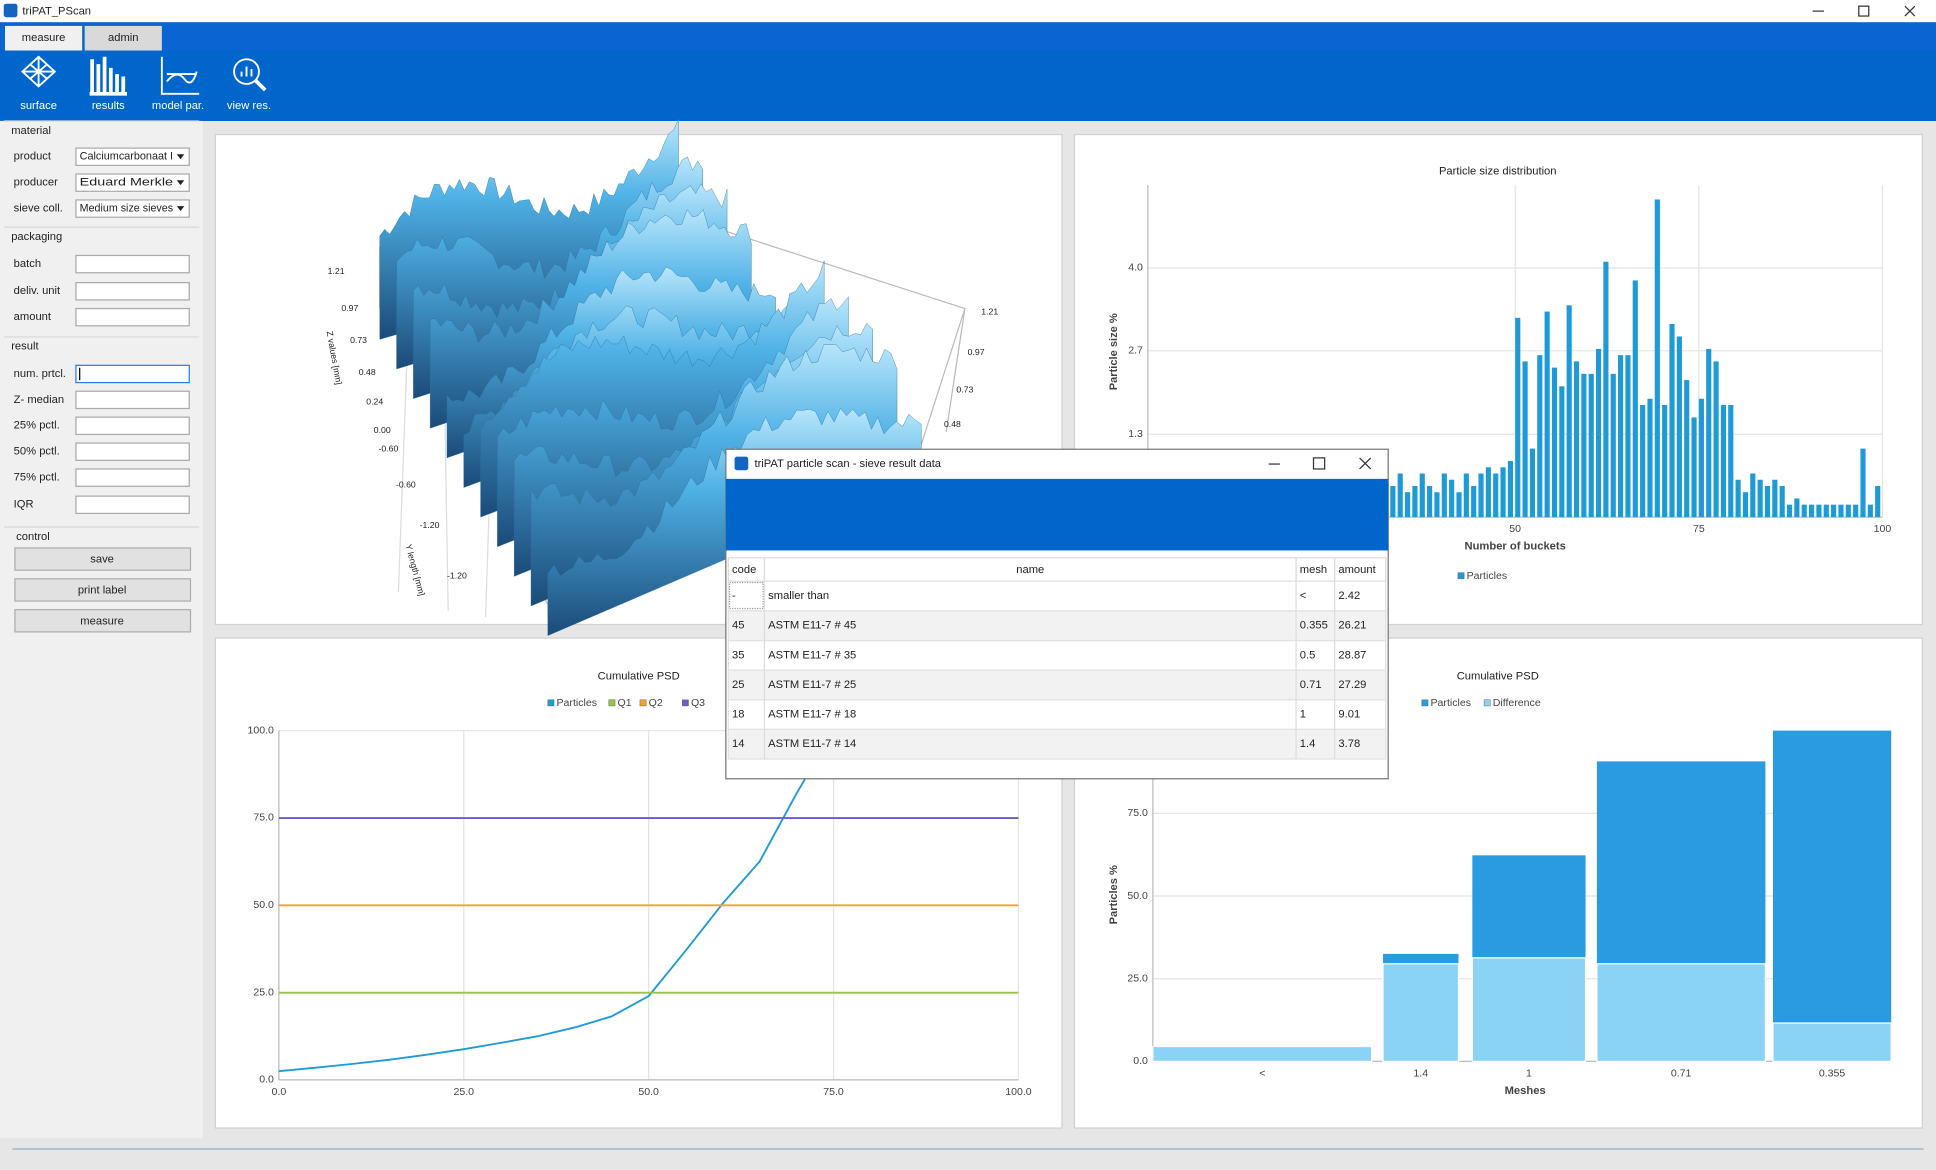 Image resolution: width=1936 pixels, height=1170 pixels. Describe the element at coordinates (1137, 896) in the screenshot. I see `y-tick-label: 50.0` at that location.